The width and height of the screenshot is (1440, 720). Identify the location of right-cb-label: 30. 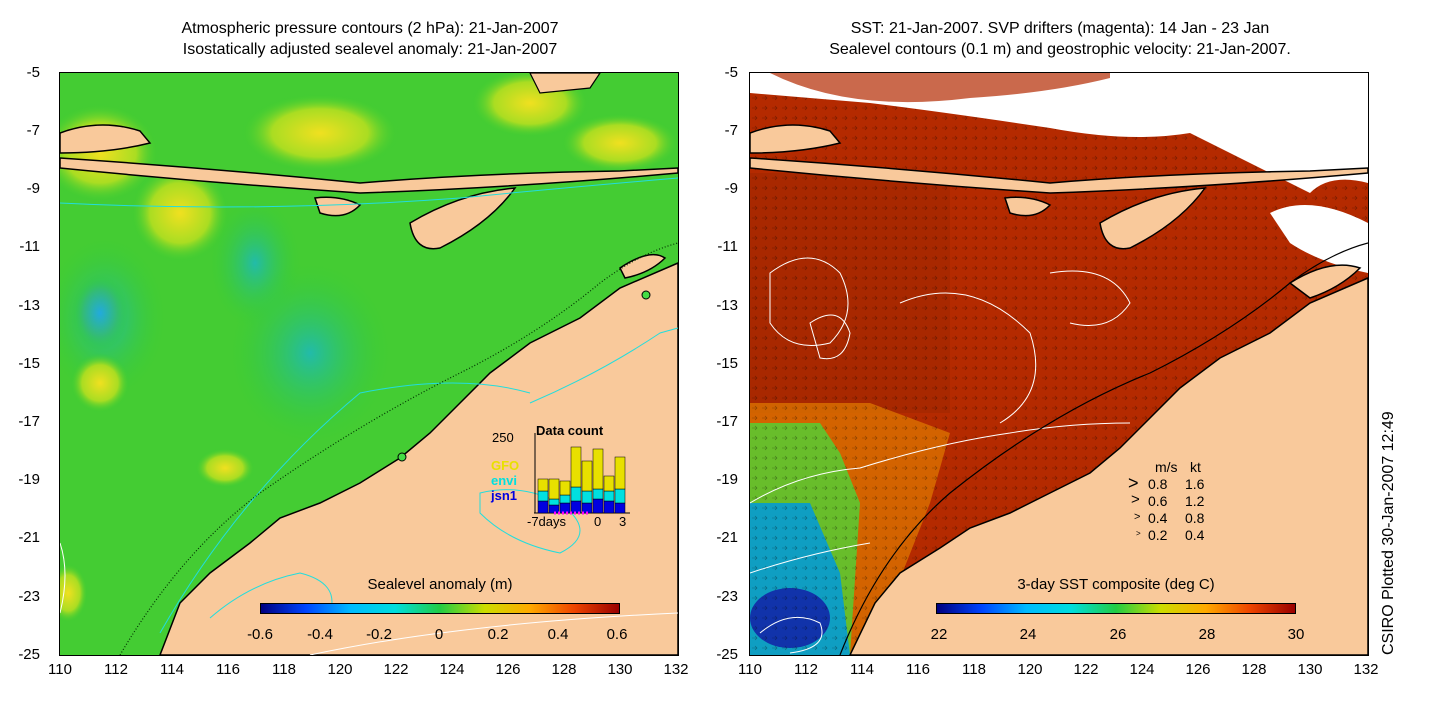
(1296, 634).